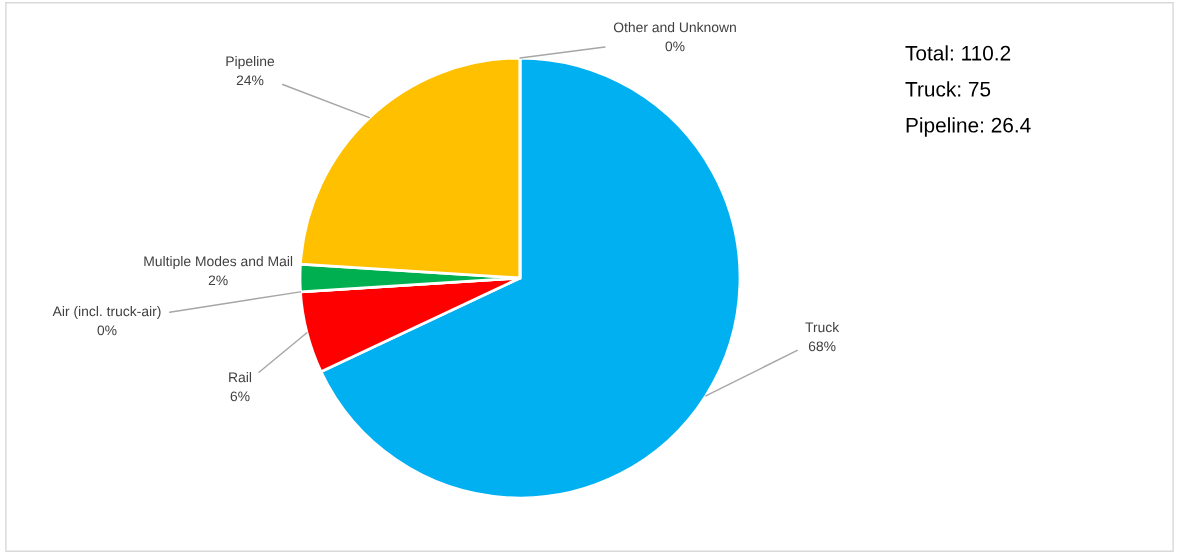 This screenshot has width=1179, height=554. I want to click on text: Pipeline: 26.4, so click(968, 127).